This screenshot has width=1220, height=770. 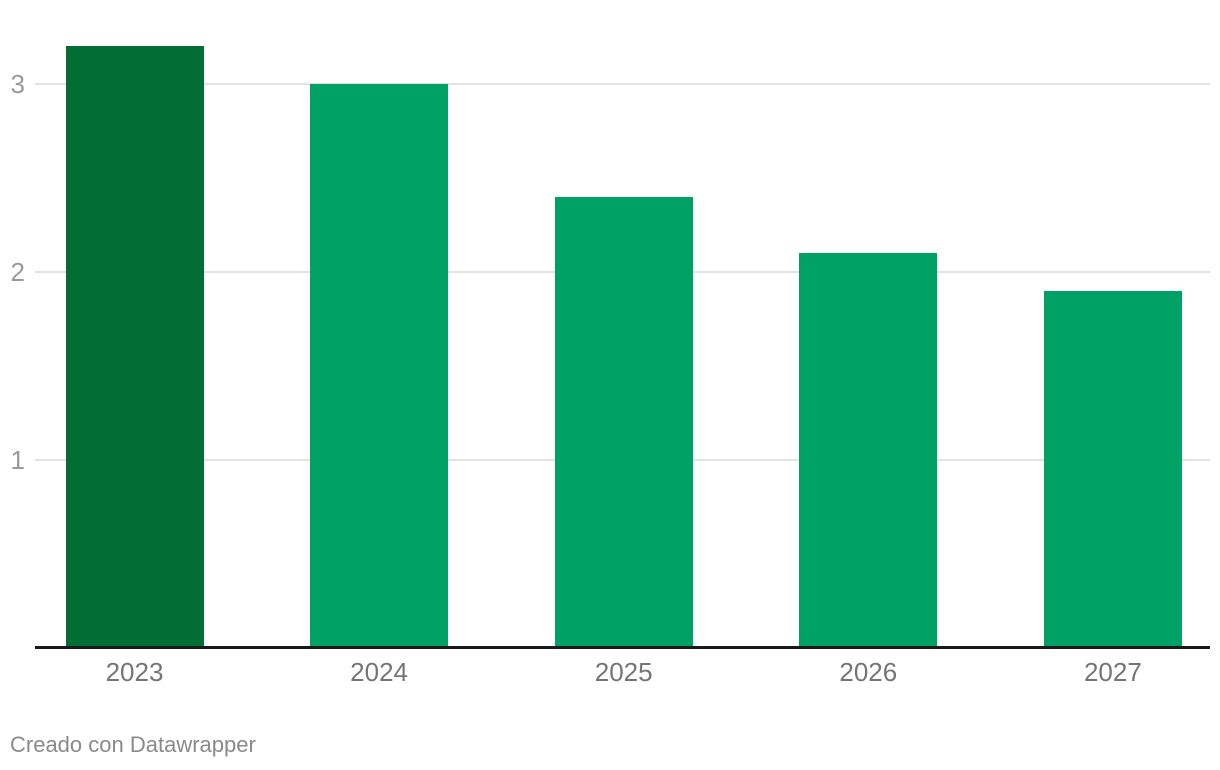 I want to click on bar-2027, so click(x=1112, y=469).